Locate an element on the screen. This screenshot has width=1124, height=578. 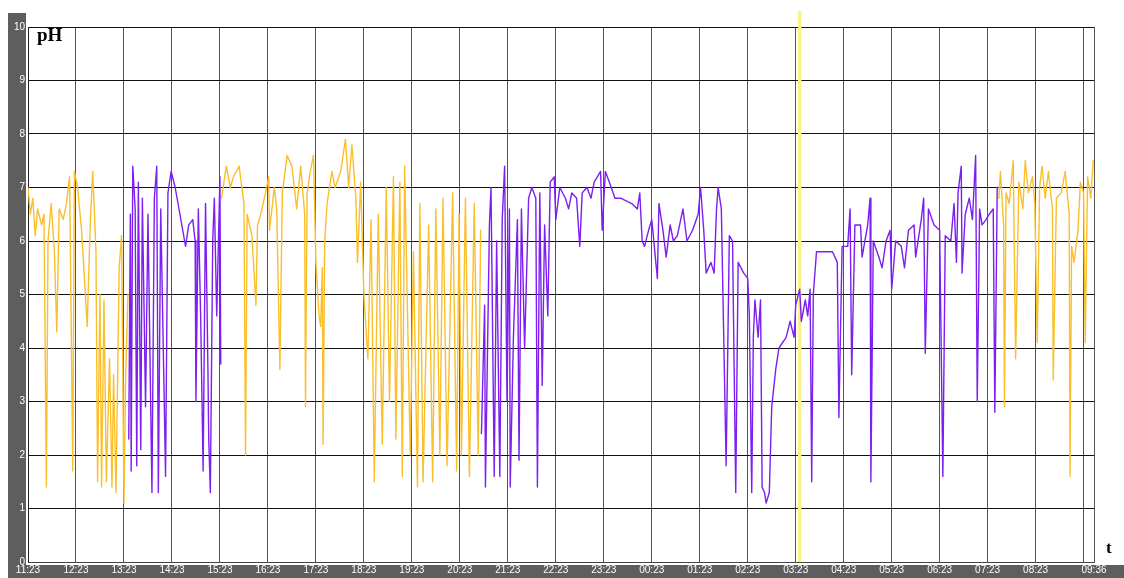
x-tick-label: 00:23 is located at coordinates (652, 569).